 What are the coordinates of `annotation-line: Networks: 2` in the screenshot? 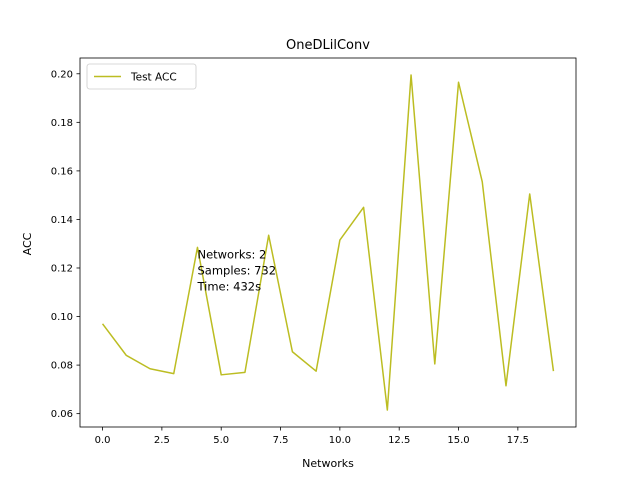 It's located at (231, 254).